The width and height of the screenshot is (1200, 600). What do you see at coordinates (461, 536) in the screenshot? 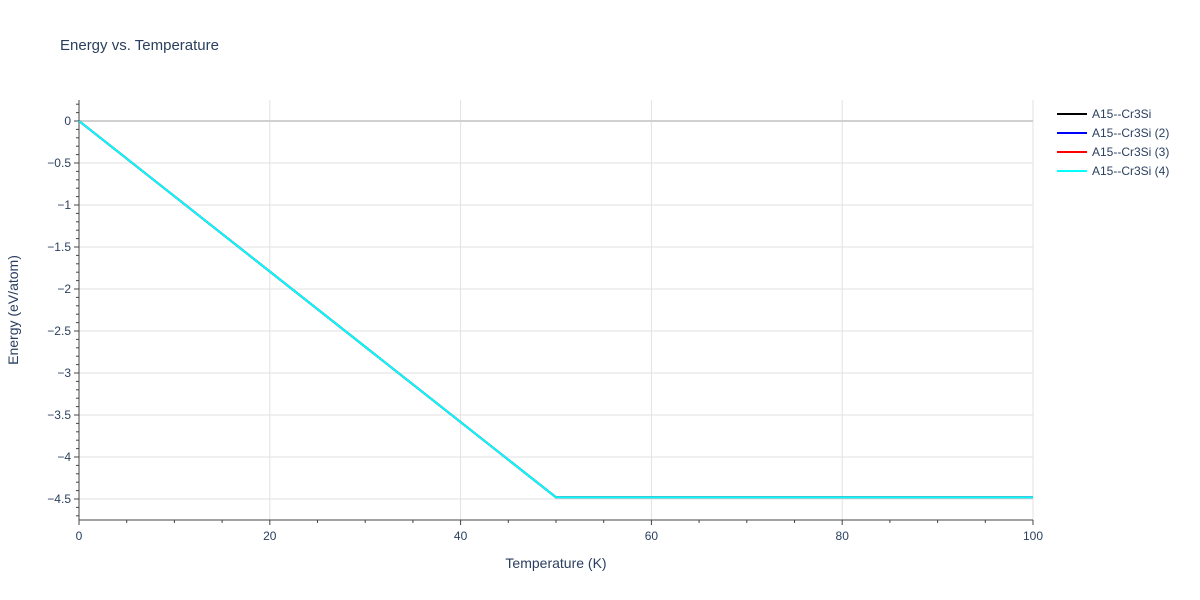
I see `x-tick-label: 40` at bounding box center [461, 536].